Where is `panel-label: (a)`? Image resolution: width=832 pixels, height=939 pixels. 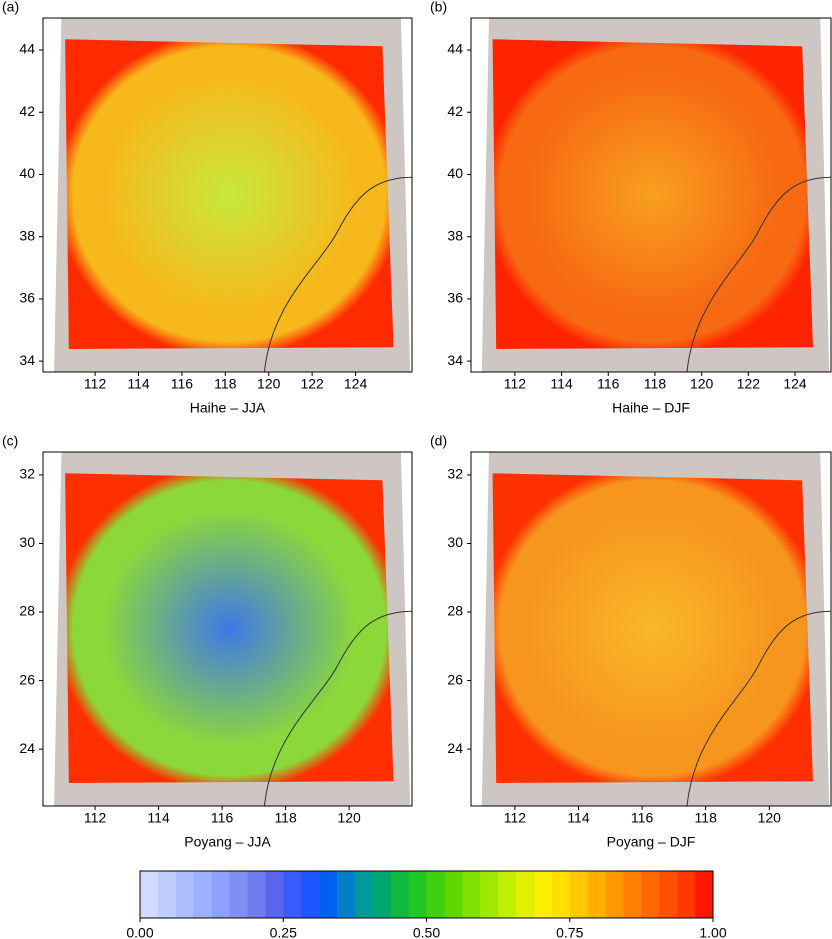 panel-label: (a) is located at coordinates (10, 7).